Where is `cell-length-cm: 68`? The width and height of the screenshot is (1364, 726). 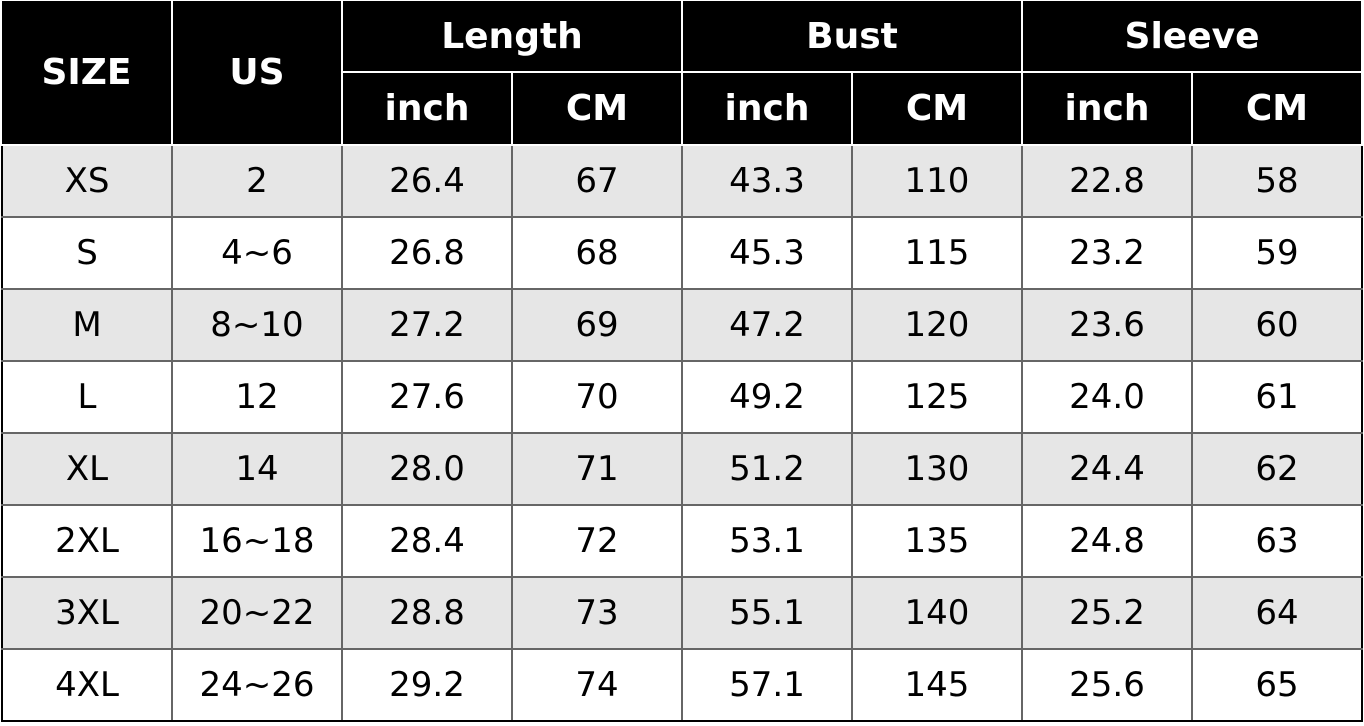
cell-length-cm: 68 is located at coordinates (597, 253).